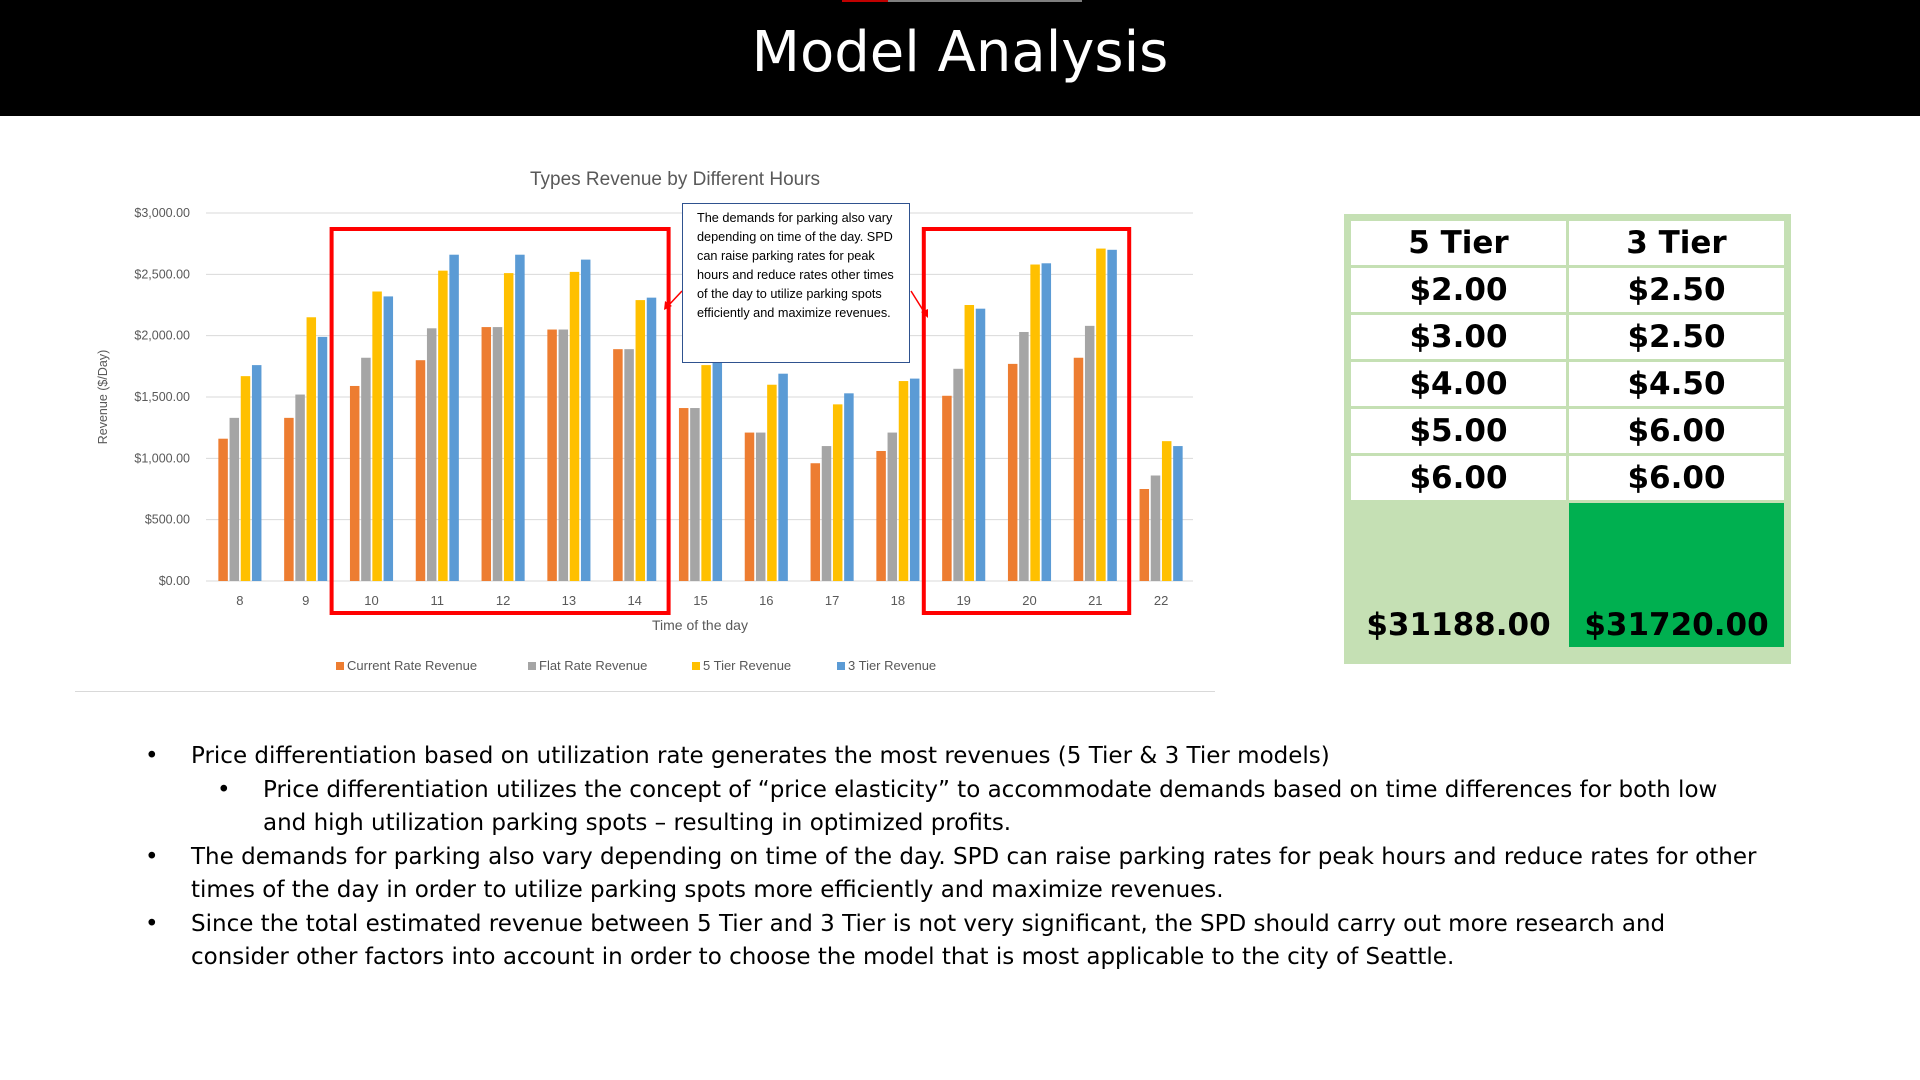 The height and width of the screenshot is (1080, 1920). I want to click on y-axis-title: Revenue ($/Day), so click(103, 397).